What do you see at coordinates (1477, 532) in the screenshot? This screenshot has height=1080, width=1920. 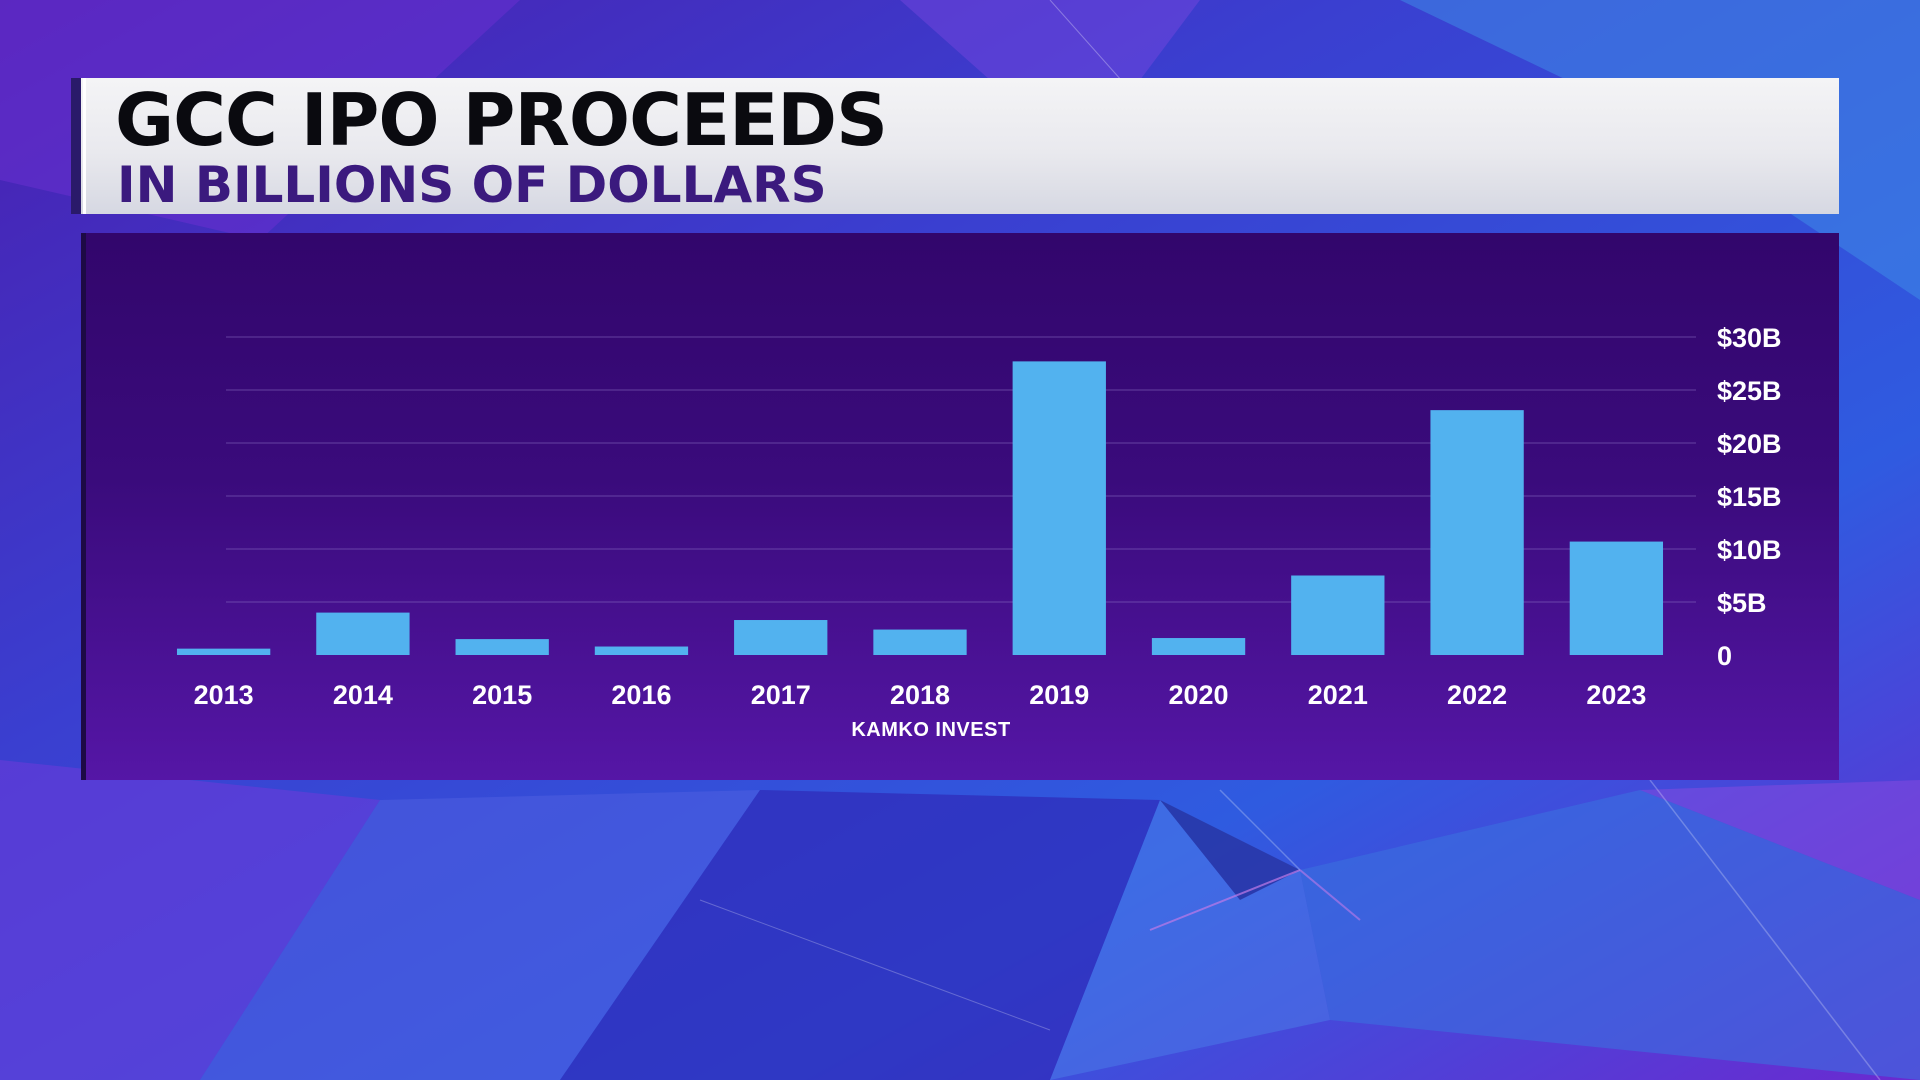 I see `bar-2022` at bounding box center [1477, 532].